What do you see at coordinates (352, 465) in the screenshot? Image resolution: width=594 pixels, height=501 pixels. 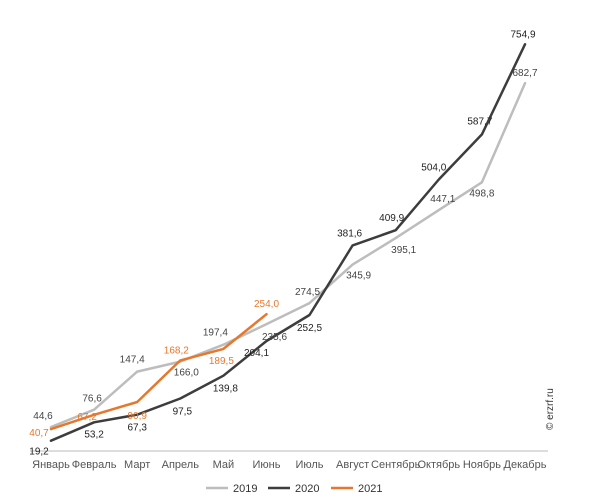 I see `x-tick-label: Август` at bounding box center [352, 465].